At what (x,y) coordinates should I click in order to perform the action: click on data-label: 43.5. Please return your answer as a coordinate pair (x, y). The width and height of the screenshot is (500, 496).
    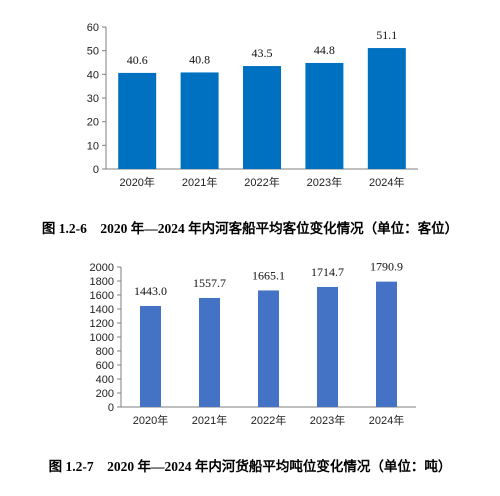
    Looking at the image, I should click on (262, 53).